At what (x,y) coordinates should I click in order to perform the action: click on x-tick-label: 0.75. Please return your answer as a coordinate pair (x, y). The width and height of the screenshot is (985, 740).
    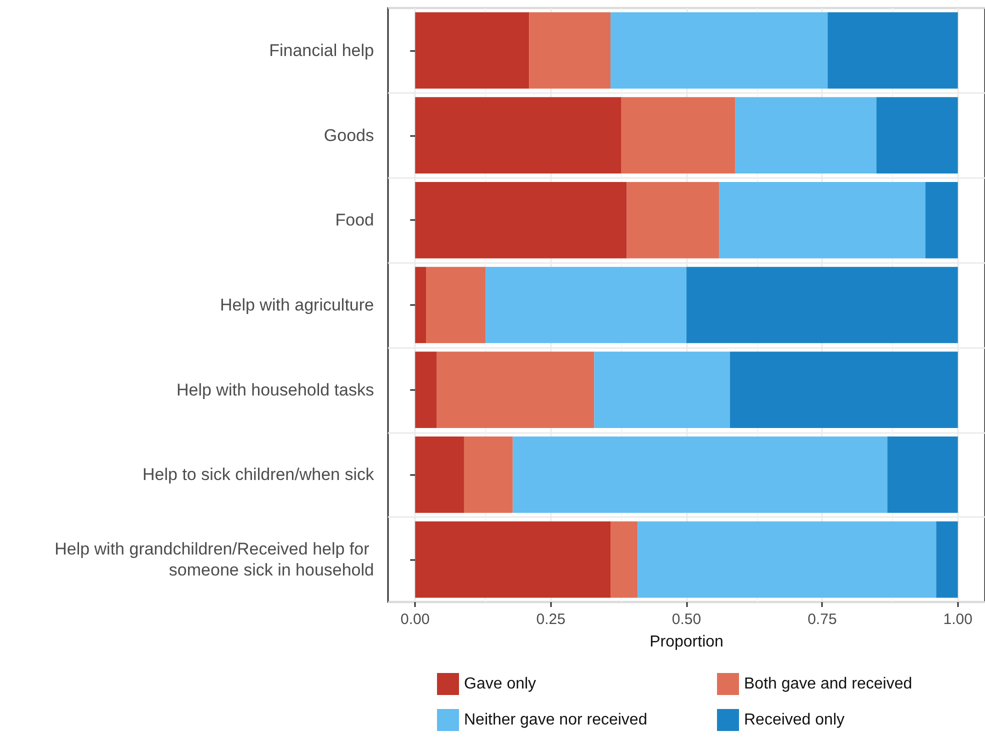
    Looking at the image, I should click on (822, 619).